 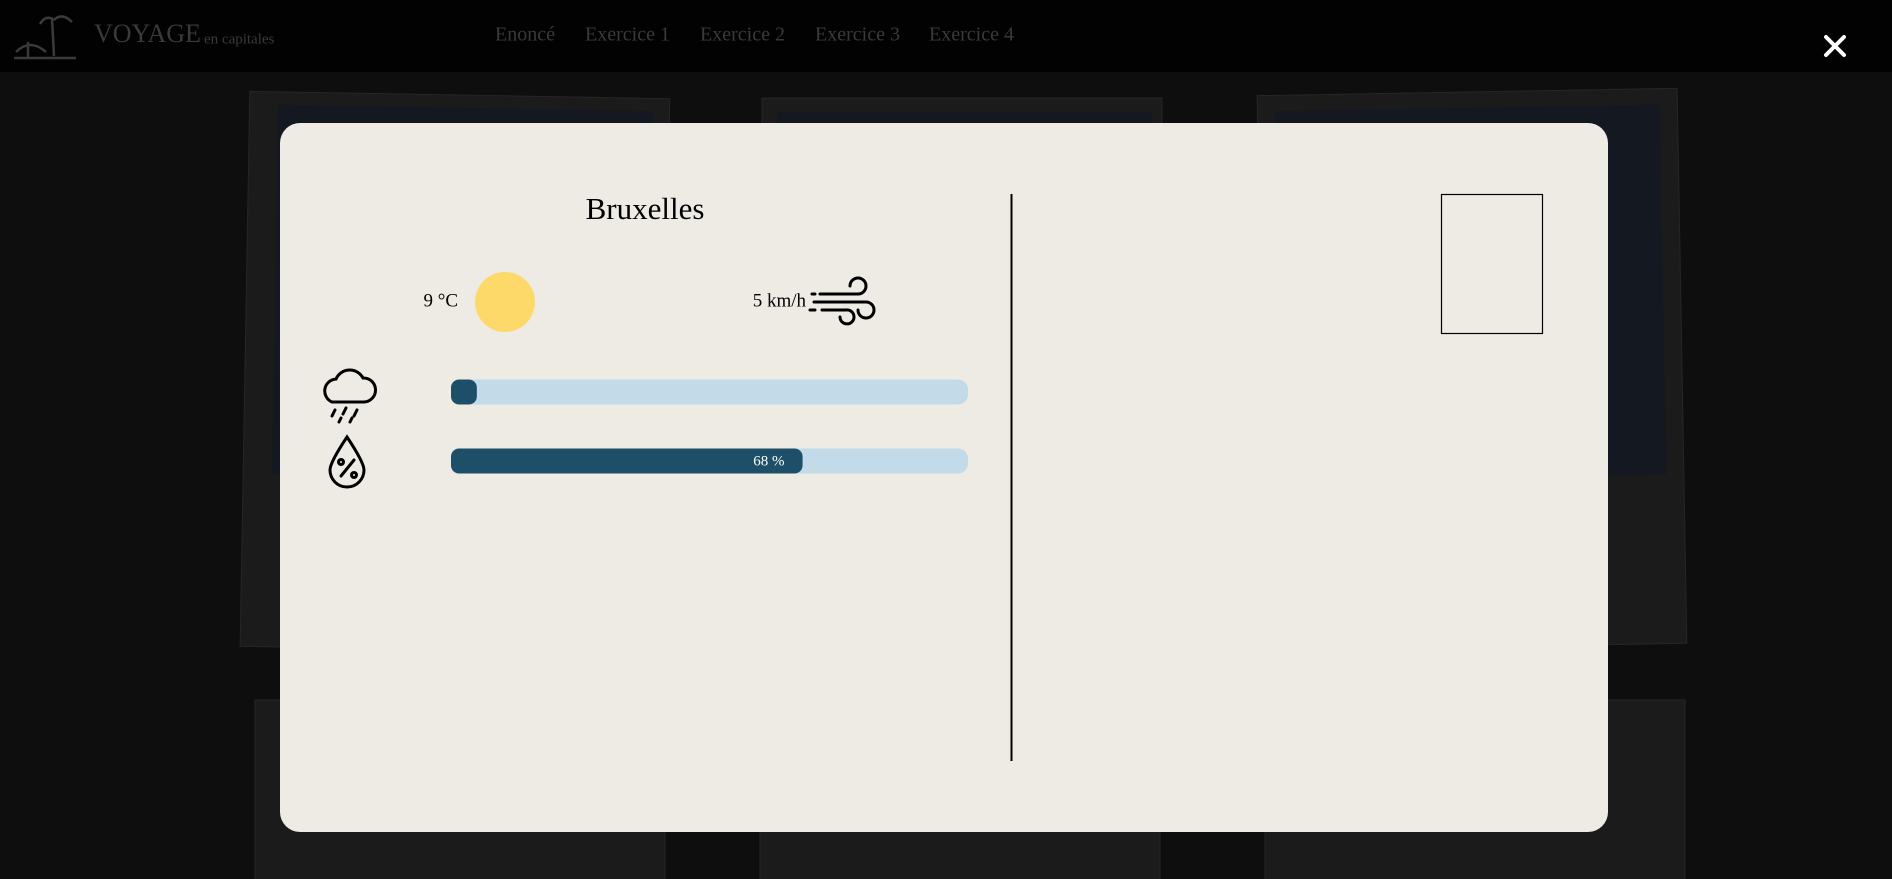 I want to click on humidity-icon, so click(x=347, y=461).